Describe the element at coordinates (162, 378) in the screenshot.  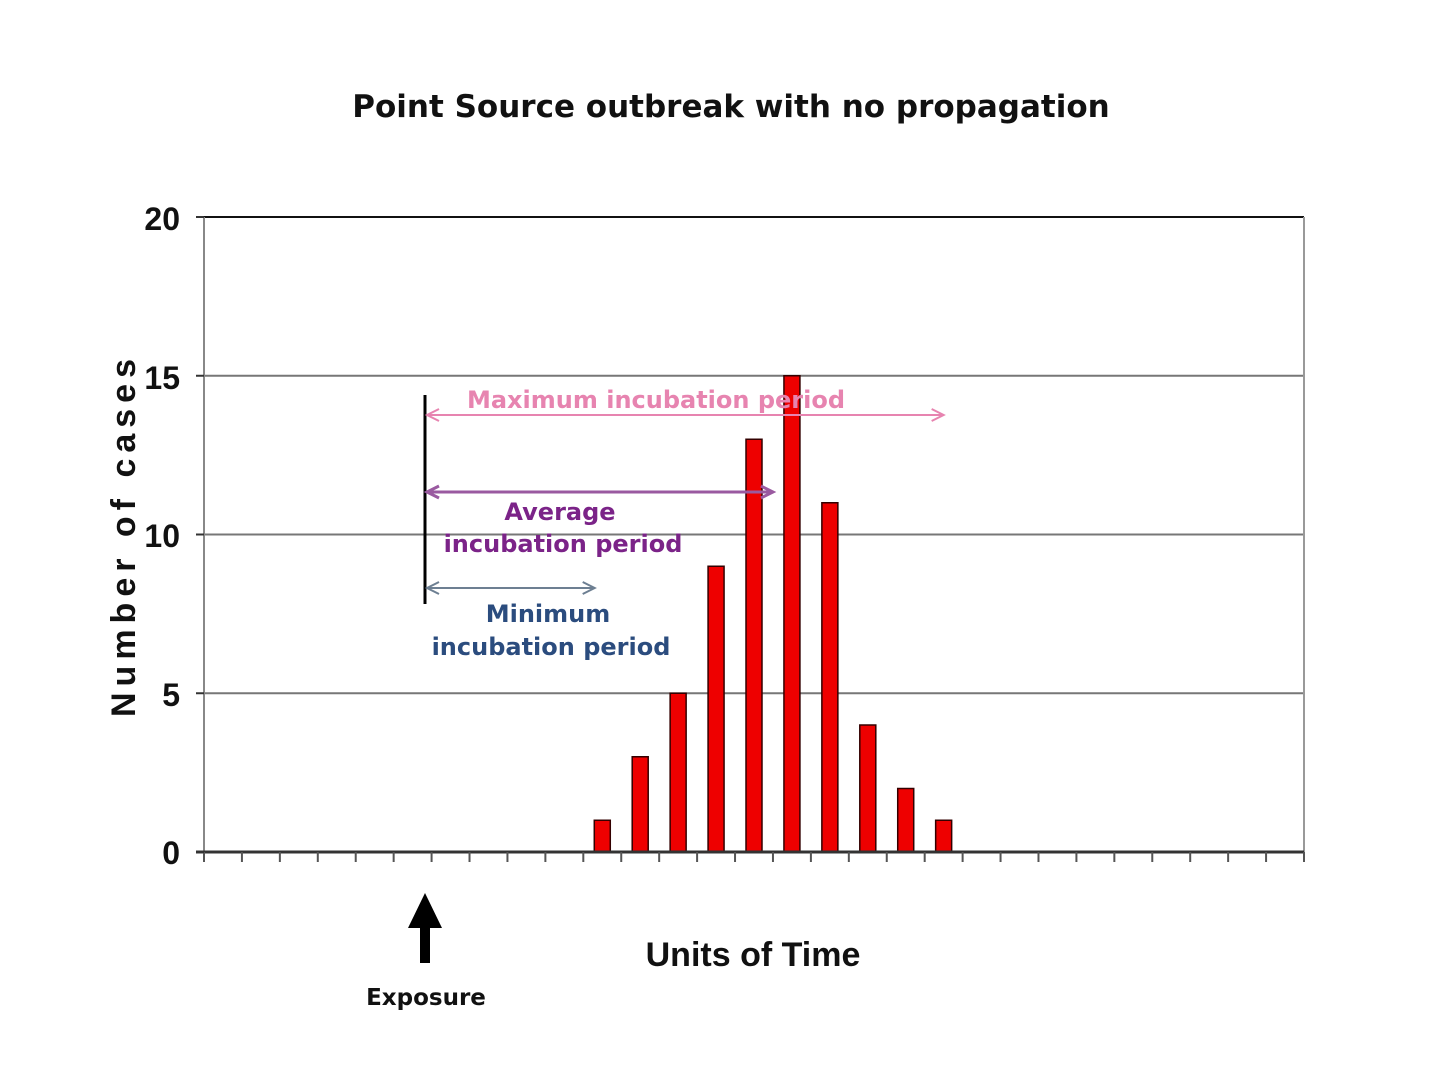
I see `y-tick-15: 15` at that location.